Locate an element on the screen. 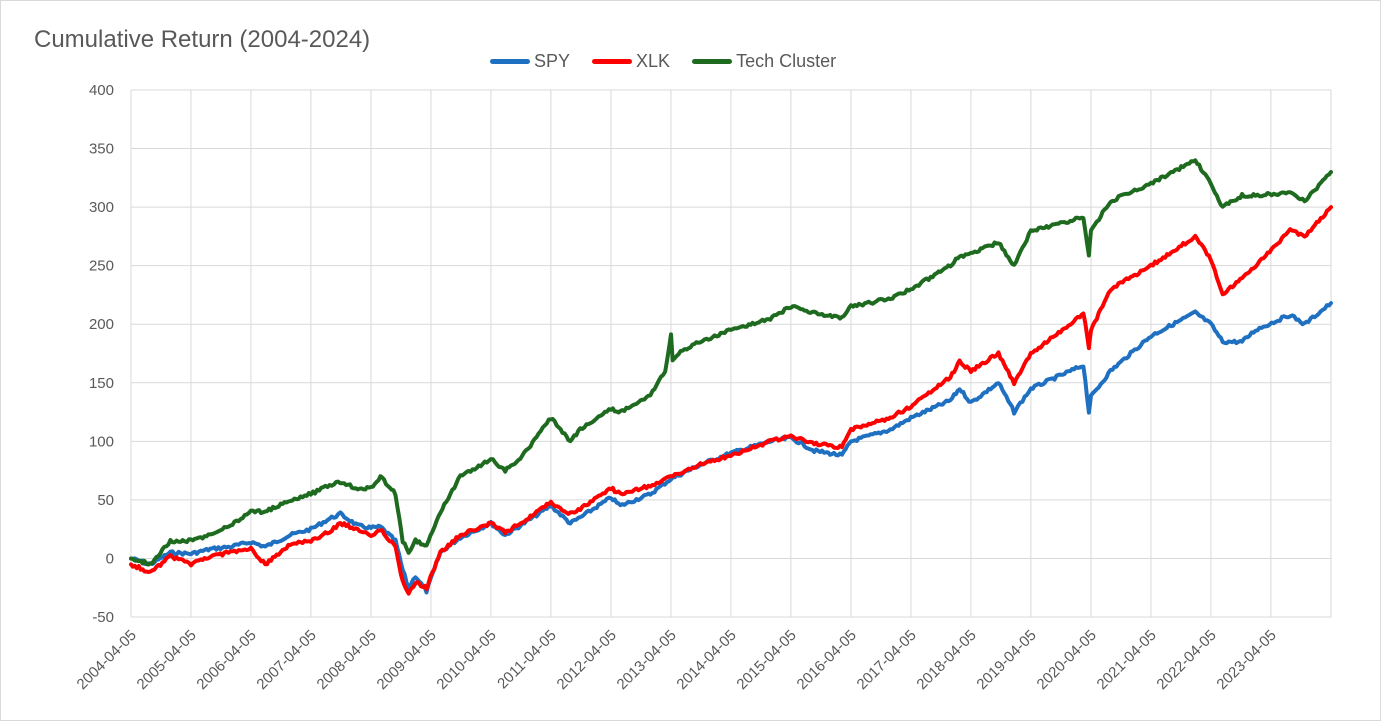 The height and width of the screenshot is (721, 1381). x-tick-label: 2014-04-05 is located at coordinates (706, 660).